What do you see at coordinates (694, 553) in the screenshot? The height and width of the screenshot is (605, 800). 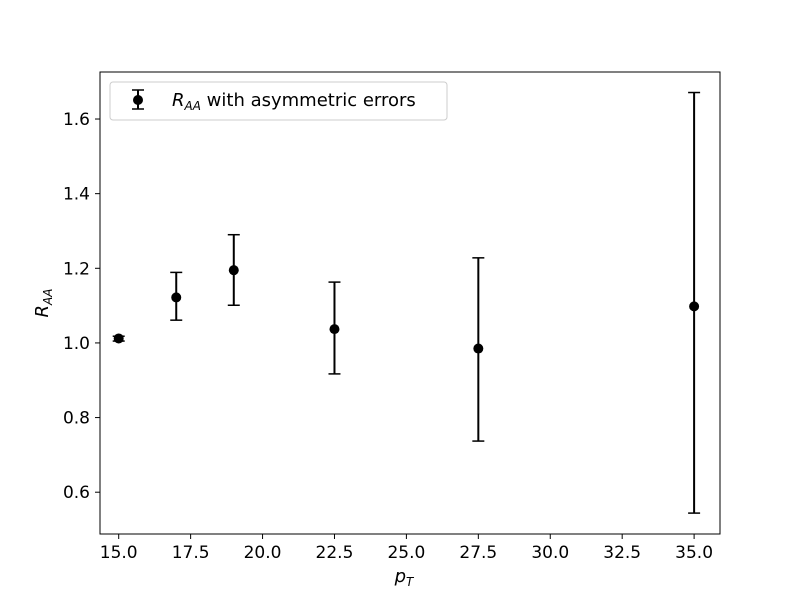 I see `x-tick-label: 35.0` at bounding box center [694, 553].